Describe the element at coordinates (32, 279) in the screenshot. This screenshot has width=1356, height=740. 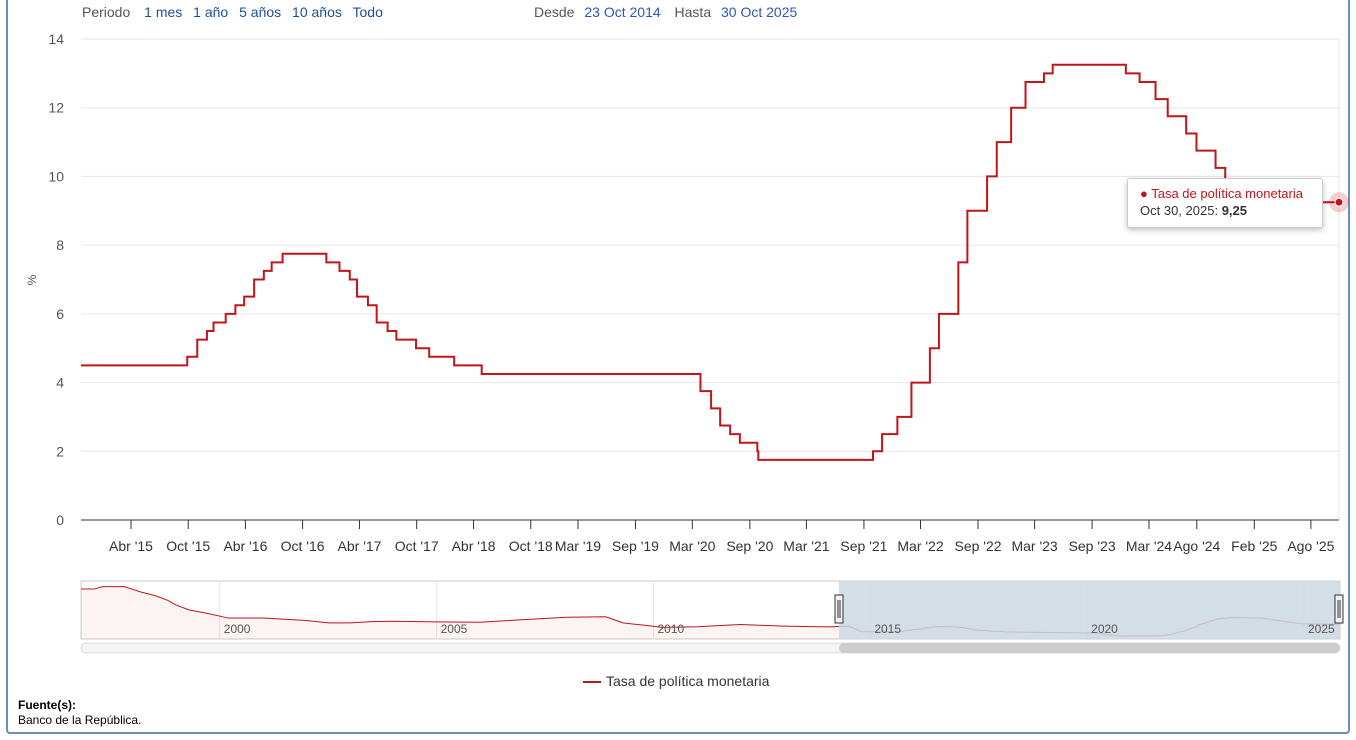
I see `y-axis-label: %` at that location.